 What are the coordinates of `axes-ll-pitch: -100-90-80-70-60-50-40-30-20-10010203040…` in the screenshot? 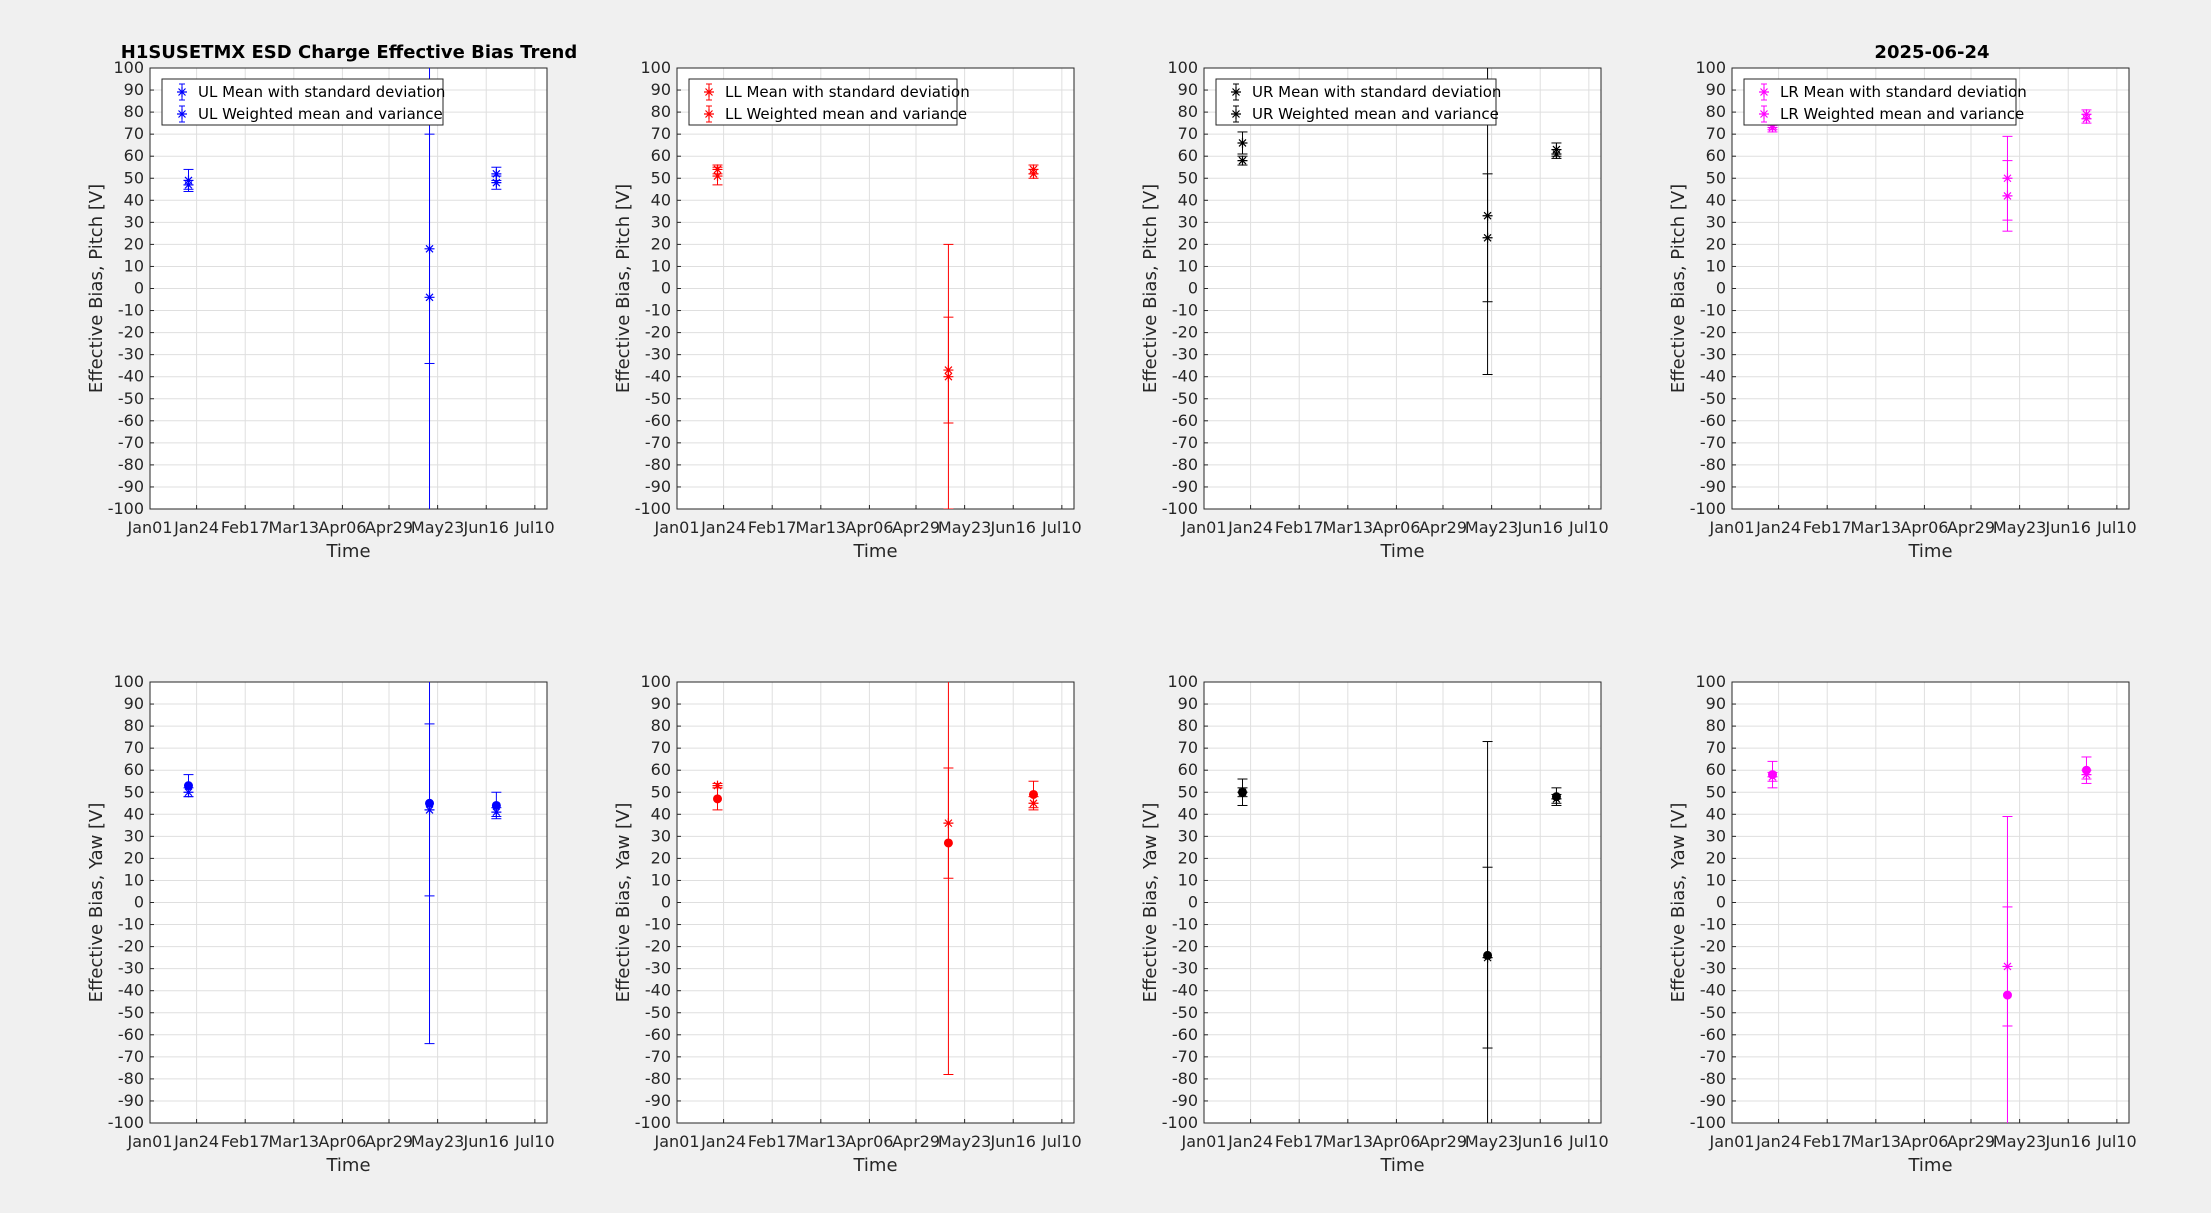 It's located at (847, 310).